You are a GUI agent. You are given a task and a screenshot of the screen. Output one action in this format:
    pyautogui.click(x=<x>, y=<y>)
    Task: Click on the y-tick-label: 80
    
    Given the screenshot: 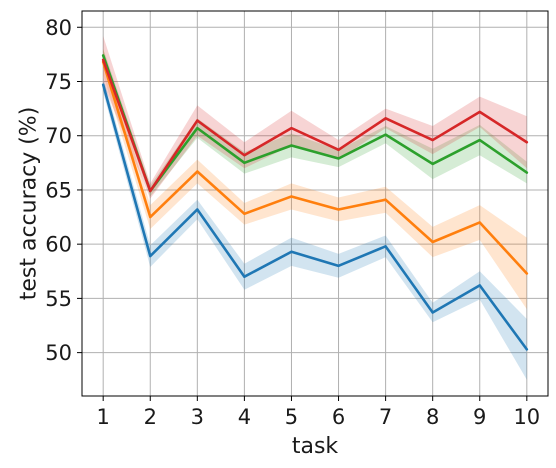 What is the action you would take?
    pyautogui.click(x=58, y=28)
    